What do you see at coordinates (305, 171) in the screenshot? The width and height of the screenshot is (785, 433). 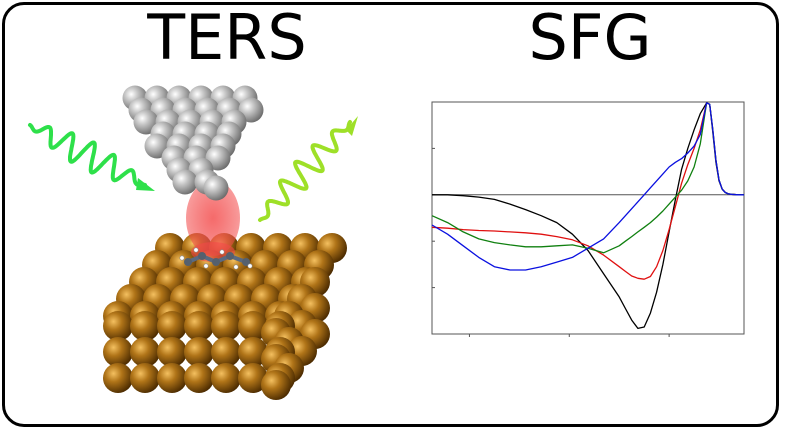 I see `scattered-light-wave` at bounding box center [305, 171].